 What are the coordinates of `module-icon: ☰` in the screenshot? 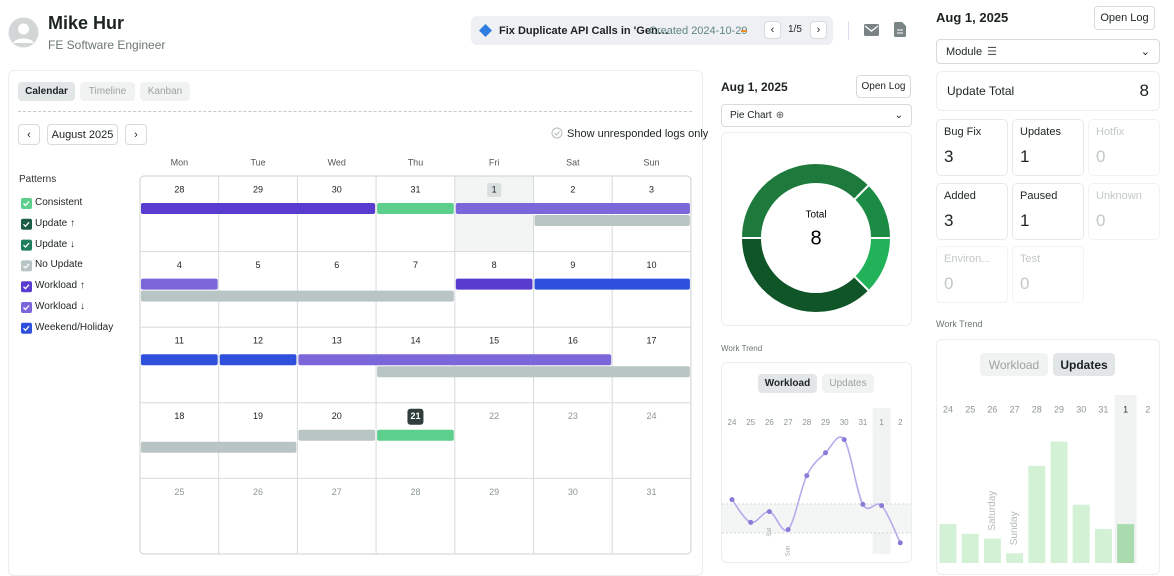 It's located at (992, 52).